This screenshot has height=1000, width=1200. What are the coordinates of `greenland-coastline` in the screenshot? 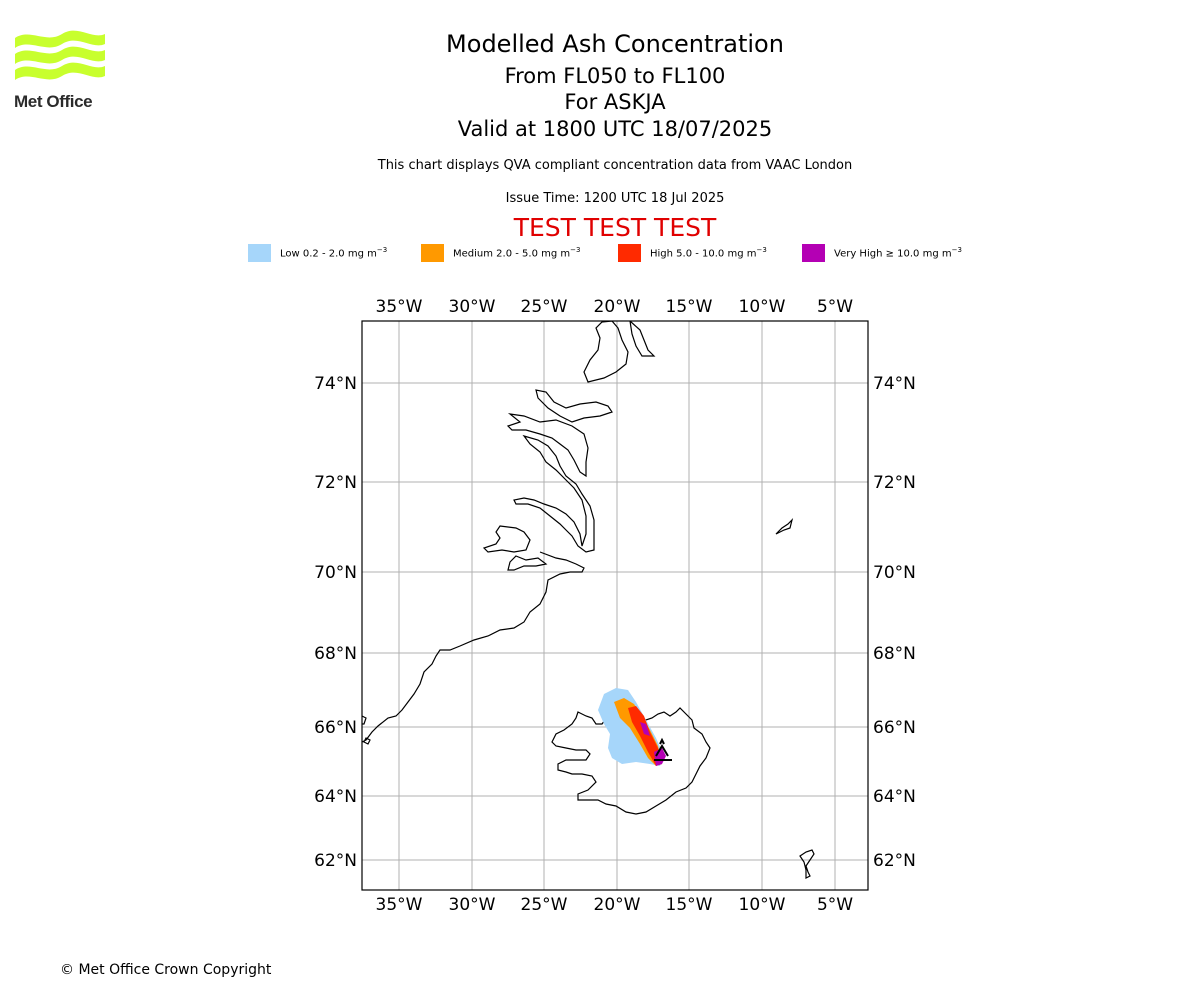 It's located at (509, 533).